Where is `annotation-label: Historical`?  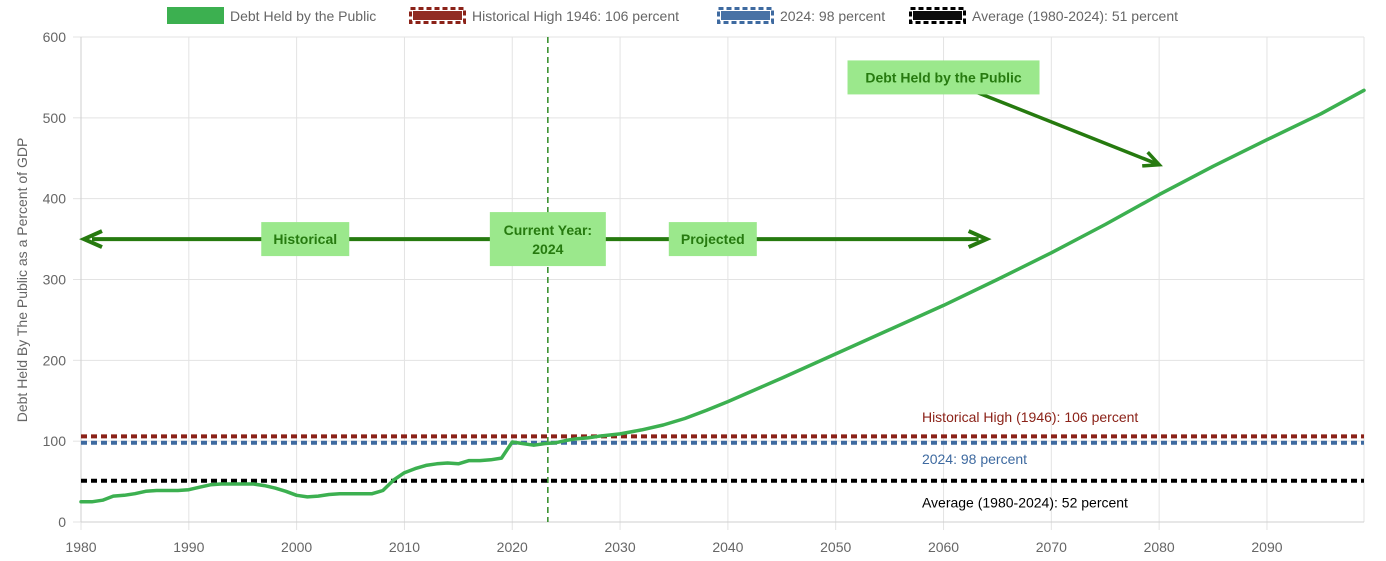
annotation-label: Historical is located at coordinates (305, 239).